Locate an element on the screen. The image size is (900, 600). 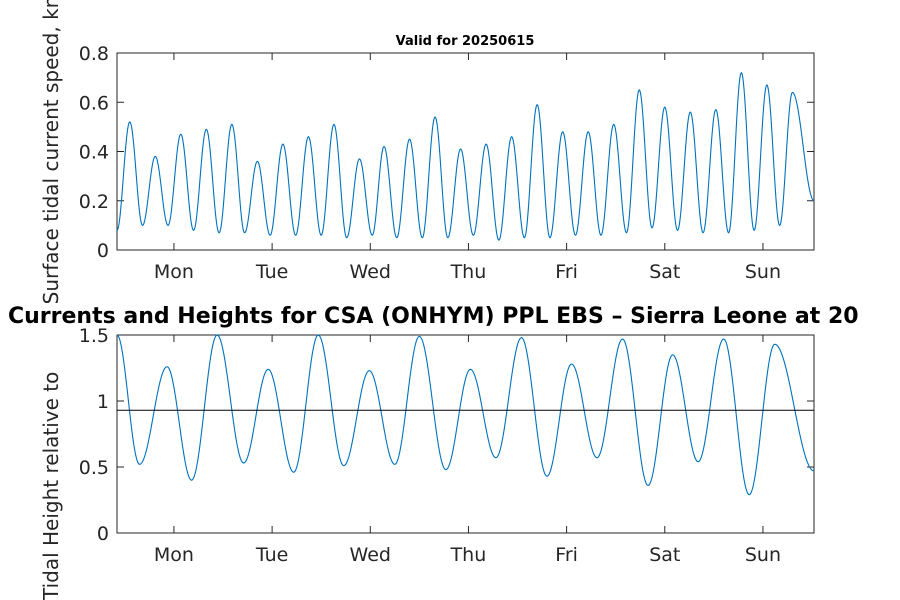
ytick-label: 0.4 is located at coordinates (94, 153).